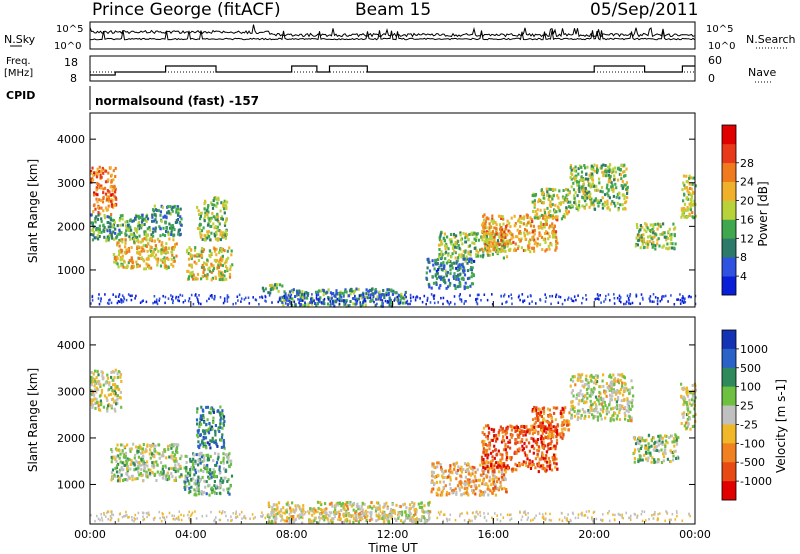 This screenshot has height=554, width=800. I want to click on y-tick-label-0-2: 3000, so click(71, 183).